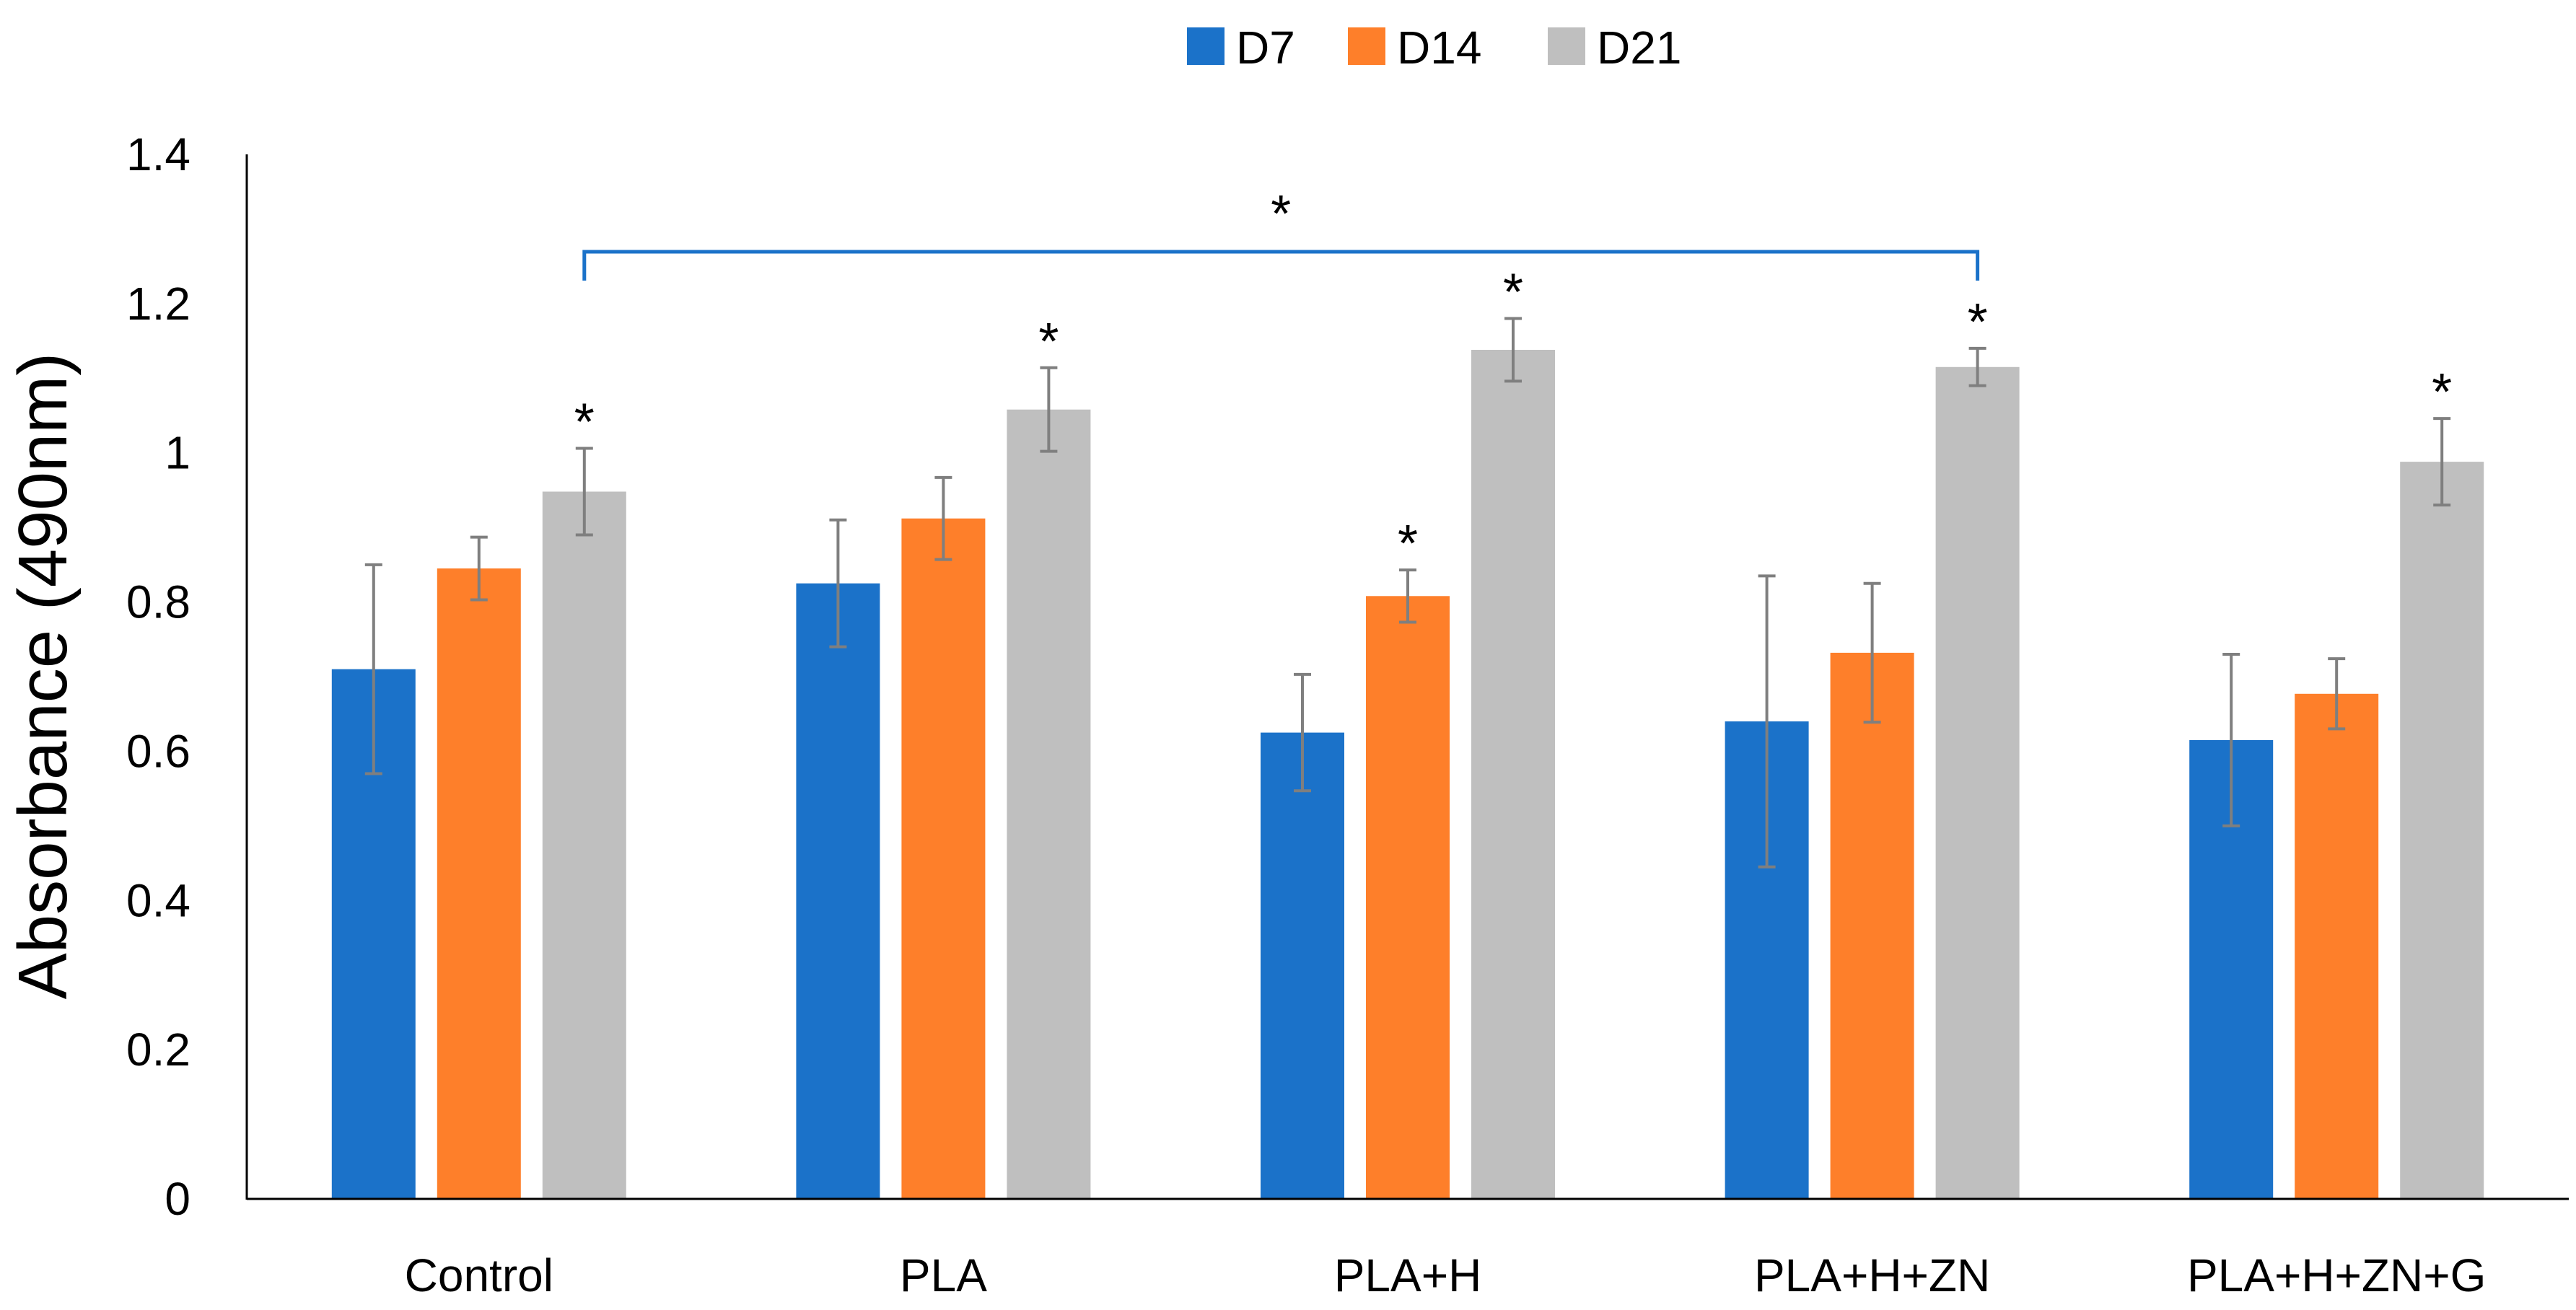 The height and width of the screenshot is (1310, 2576). I want to click on legend: D7 D14 D21, so click(1434, 48).